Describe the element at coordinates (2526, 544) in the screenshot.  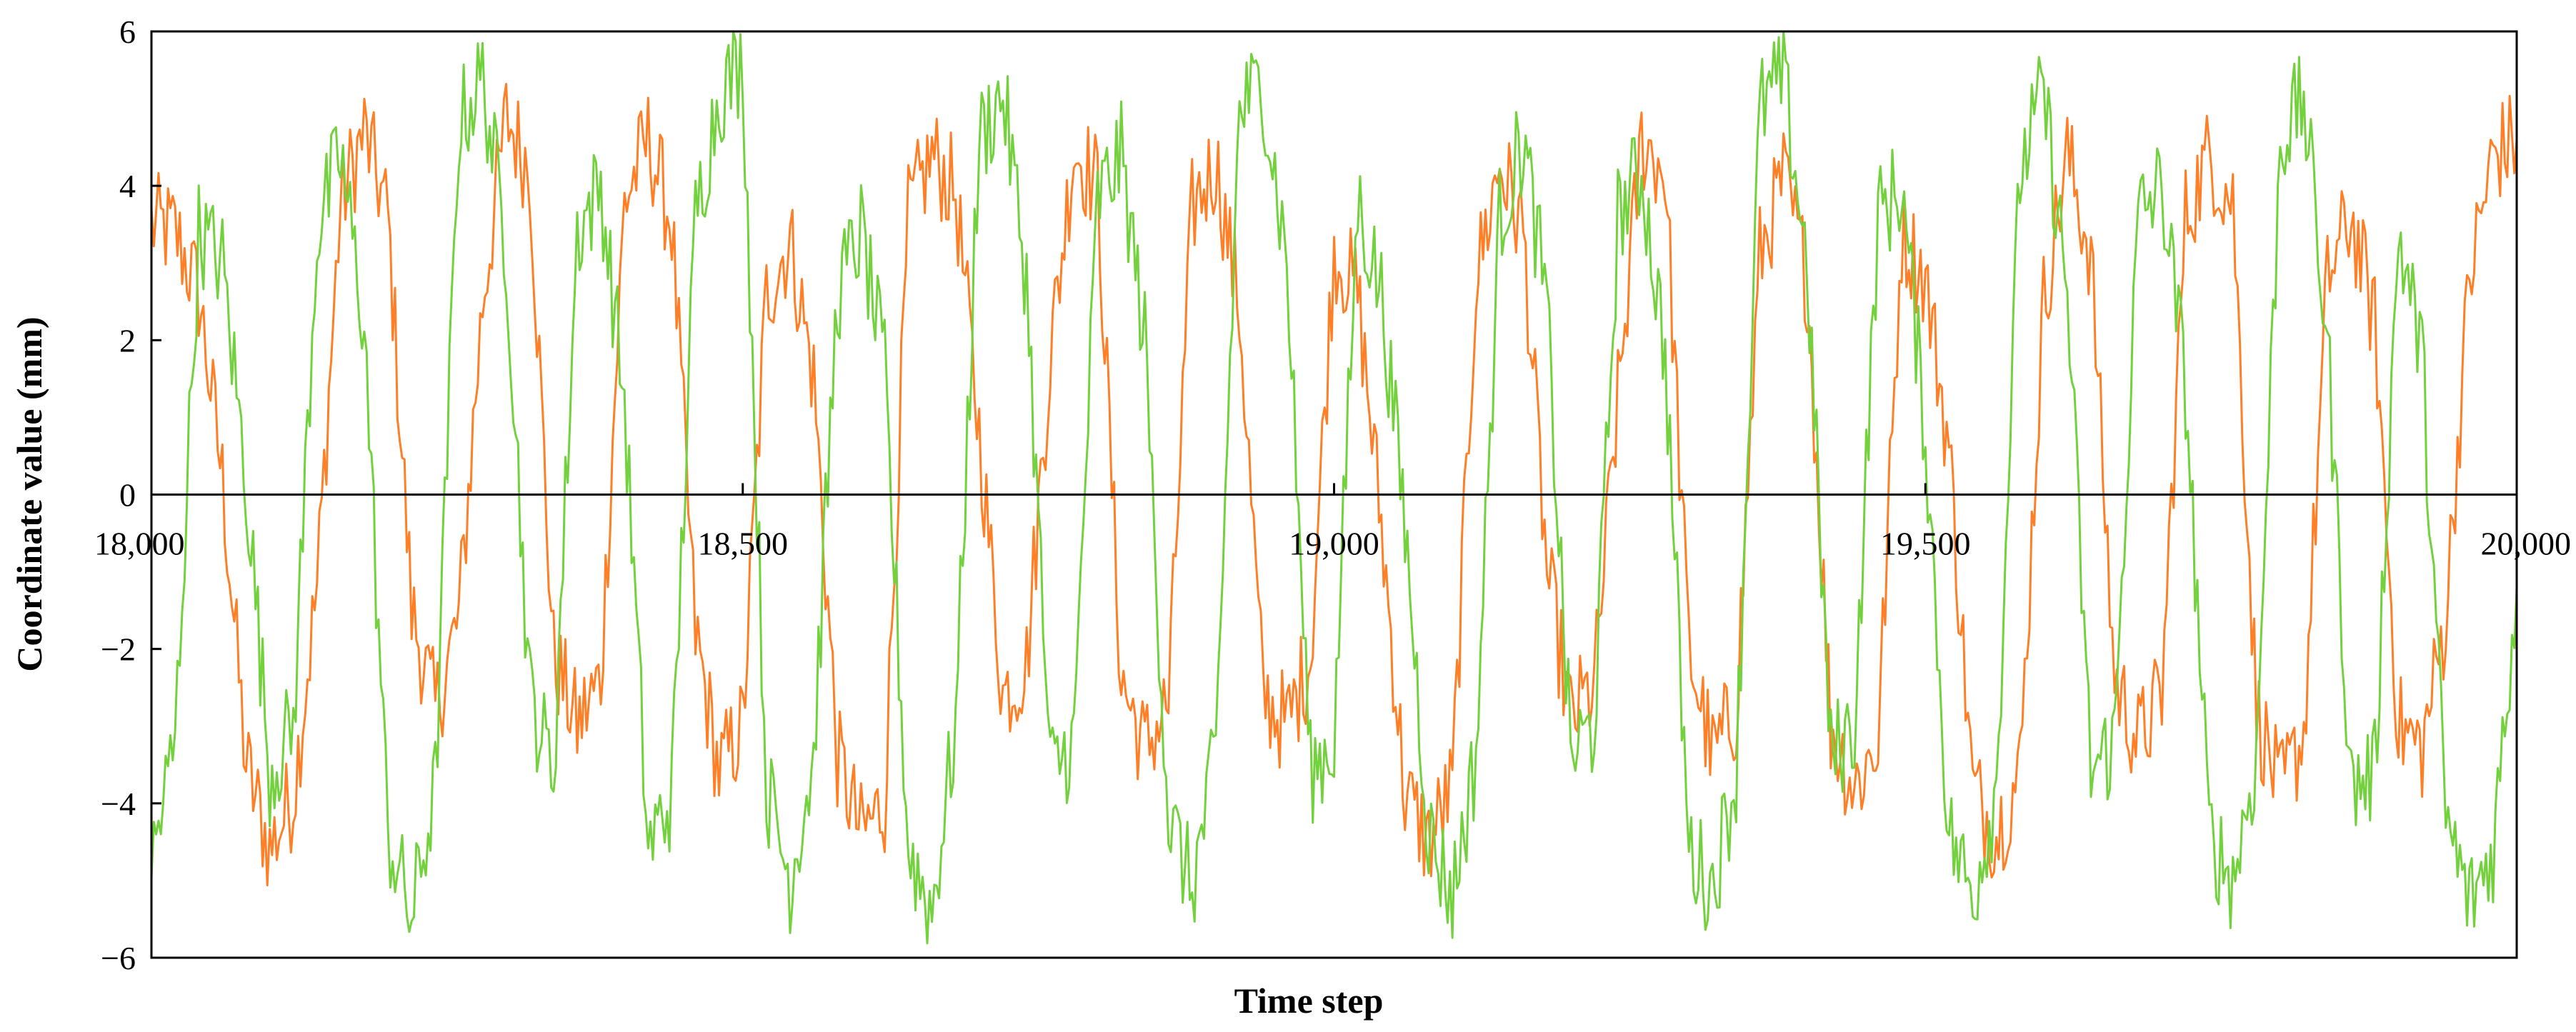
I see `x-tick-label: 20,000` at that location.